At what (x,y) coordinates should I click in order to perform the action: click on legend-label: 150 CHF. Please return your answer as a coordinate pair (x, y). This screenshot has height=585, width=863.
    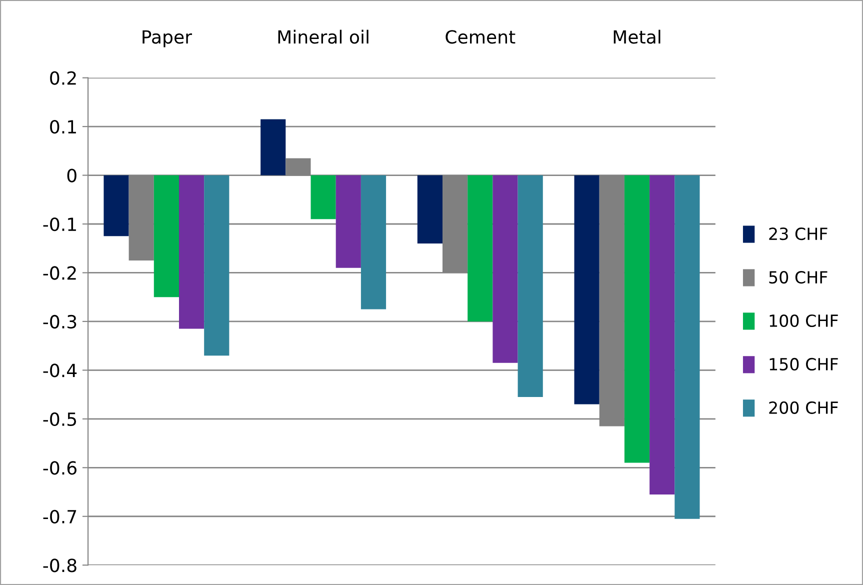
    Looking at the image, I should click on (804, 364).